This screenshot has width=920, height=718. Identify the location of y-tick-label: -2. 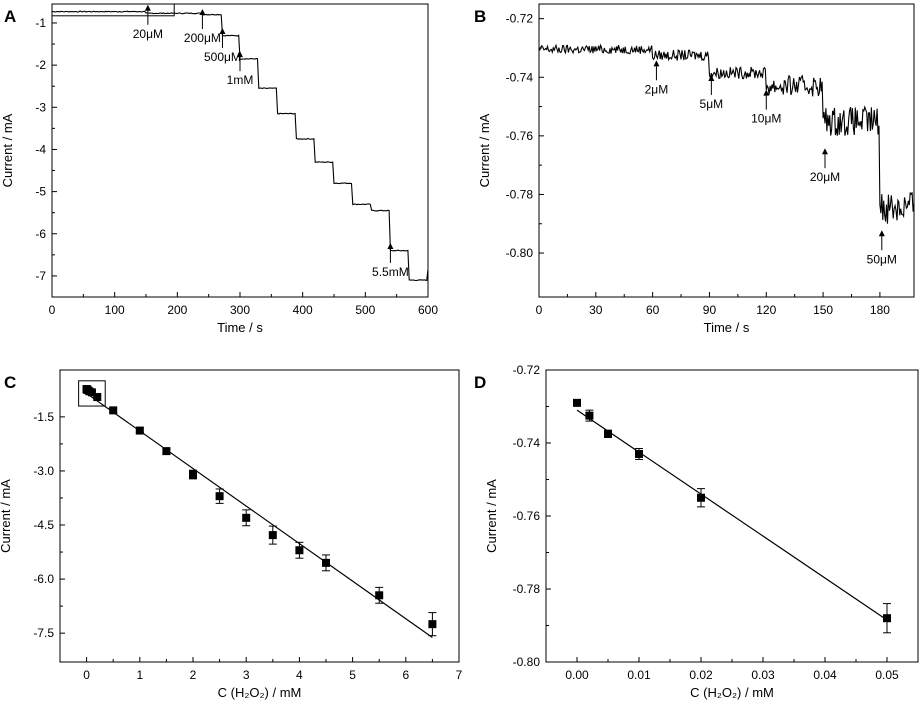
(40, 65).